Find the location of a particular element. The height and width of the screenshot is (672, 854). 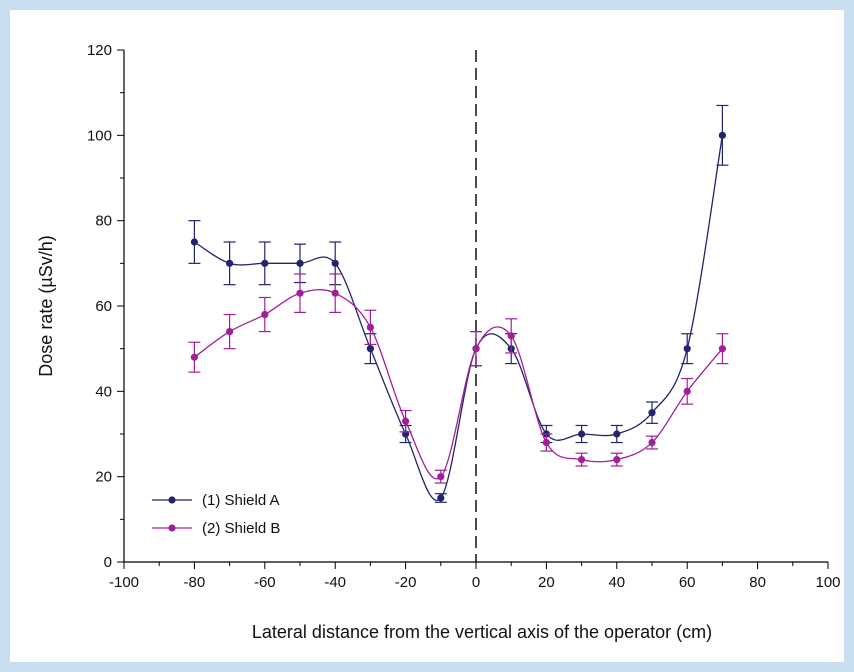

y-axis-label: Dose rate (µSv/h) is located at coordinates (46, 305).